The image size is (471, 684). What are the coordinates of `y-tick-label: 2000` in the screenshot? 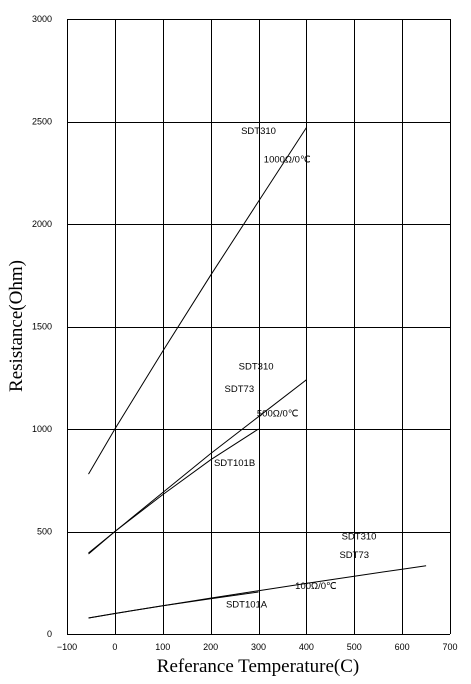 It's located at (42, 224).